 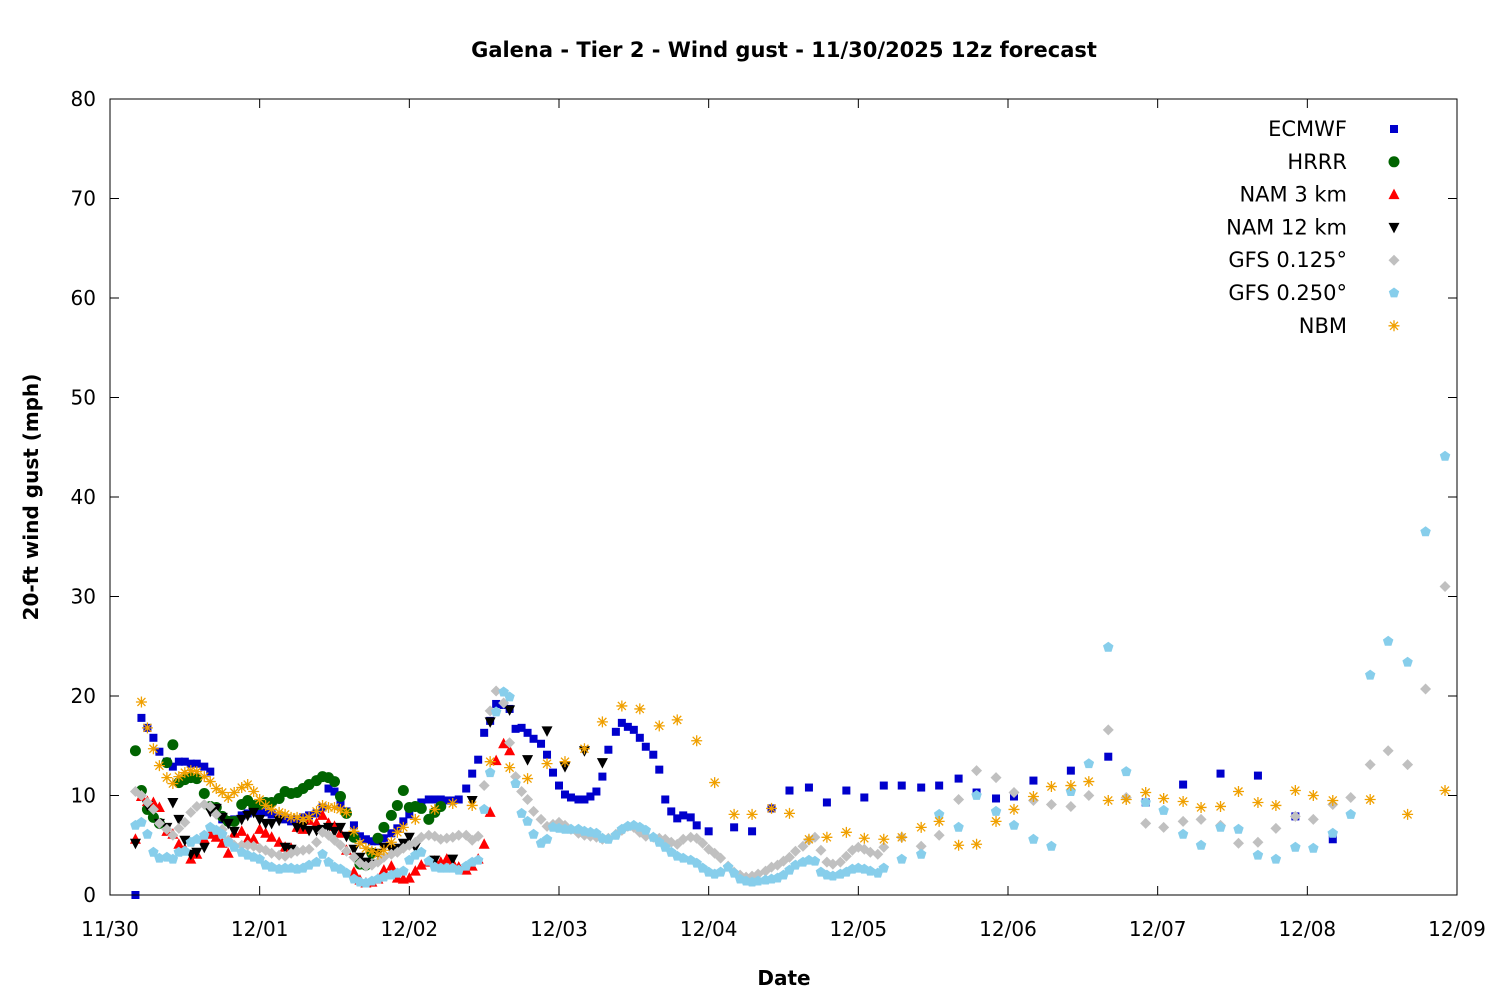 I want to click on legend-label: NAM 12 km, so click(x=1286, y=227).